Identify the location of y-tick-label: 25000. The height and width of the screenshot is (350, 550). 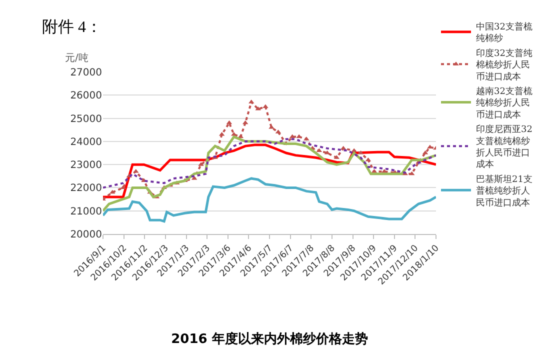
(86, 119).